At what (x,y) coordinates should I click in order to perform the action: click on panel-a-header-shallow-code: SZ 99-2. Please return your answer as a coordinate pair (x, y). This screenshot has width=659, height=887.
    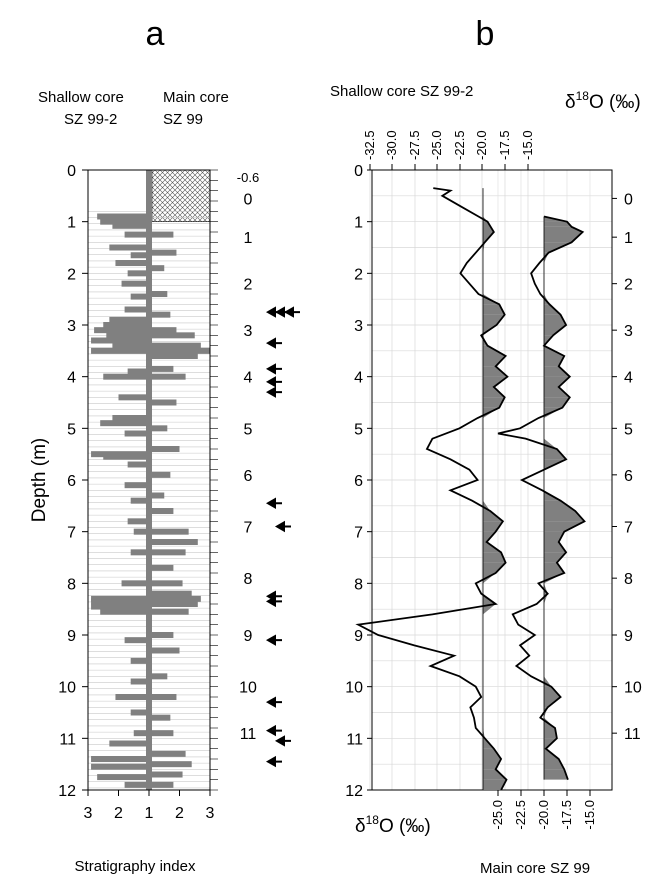
    Looking at the image, I should click on (90, 119).